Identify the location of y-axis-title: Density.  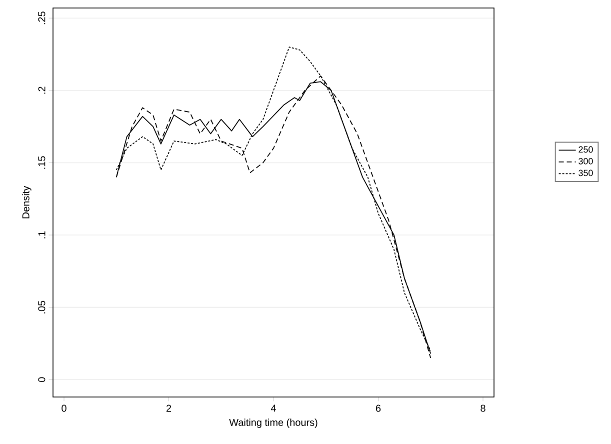
(27, 202).